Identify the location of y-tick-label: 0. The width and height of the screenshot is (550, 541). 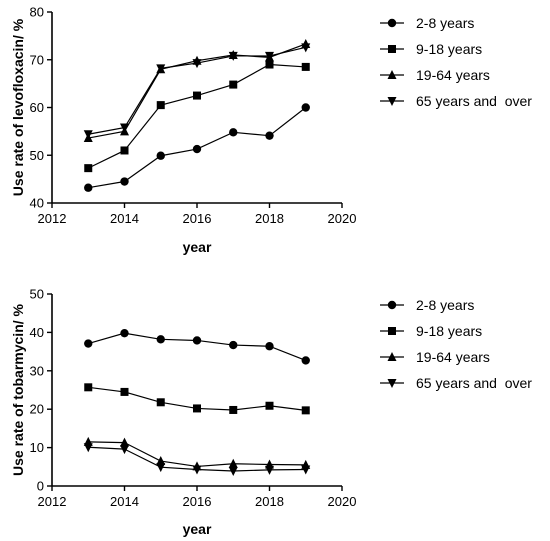
(40, 486).